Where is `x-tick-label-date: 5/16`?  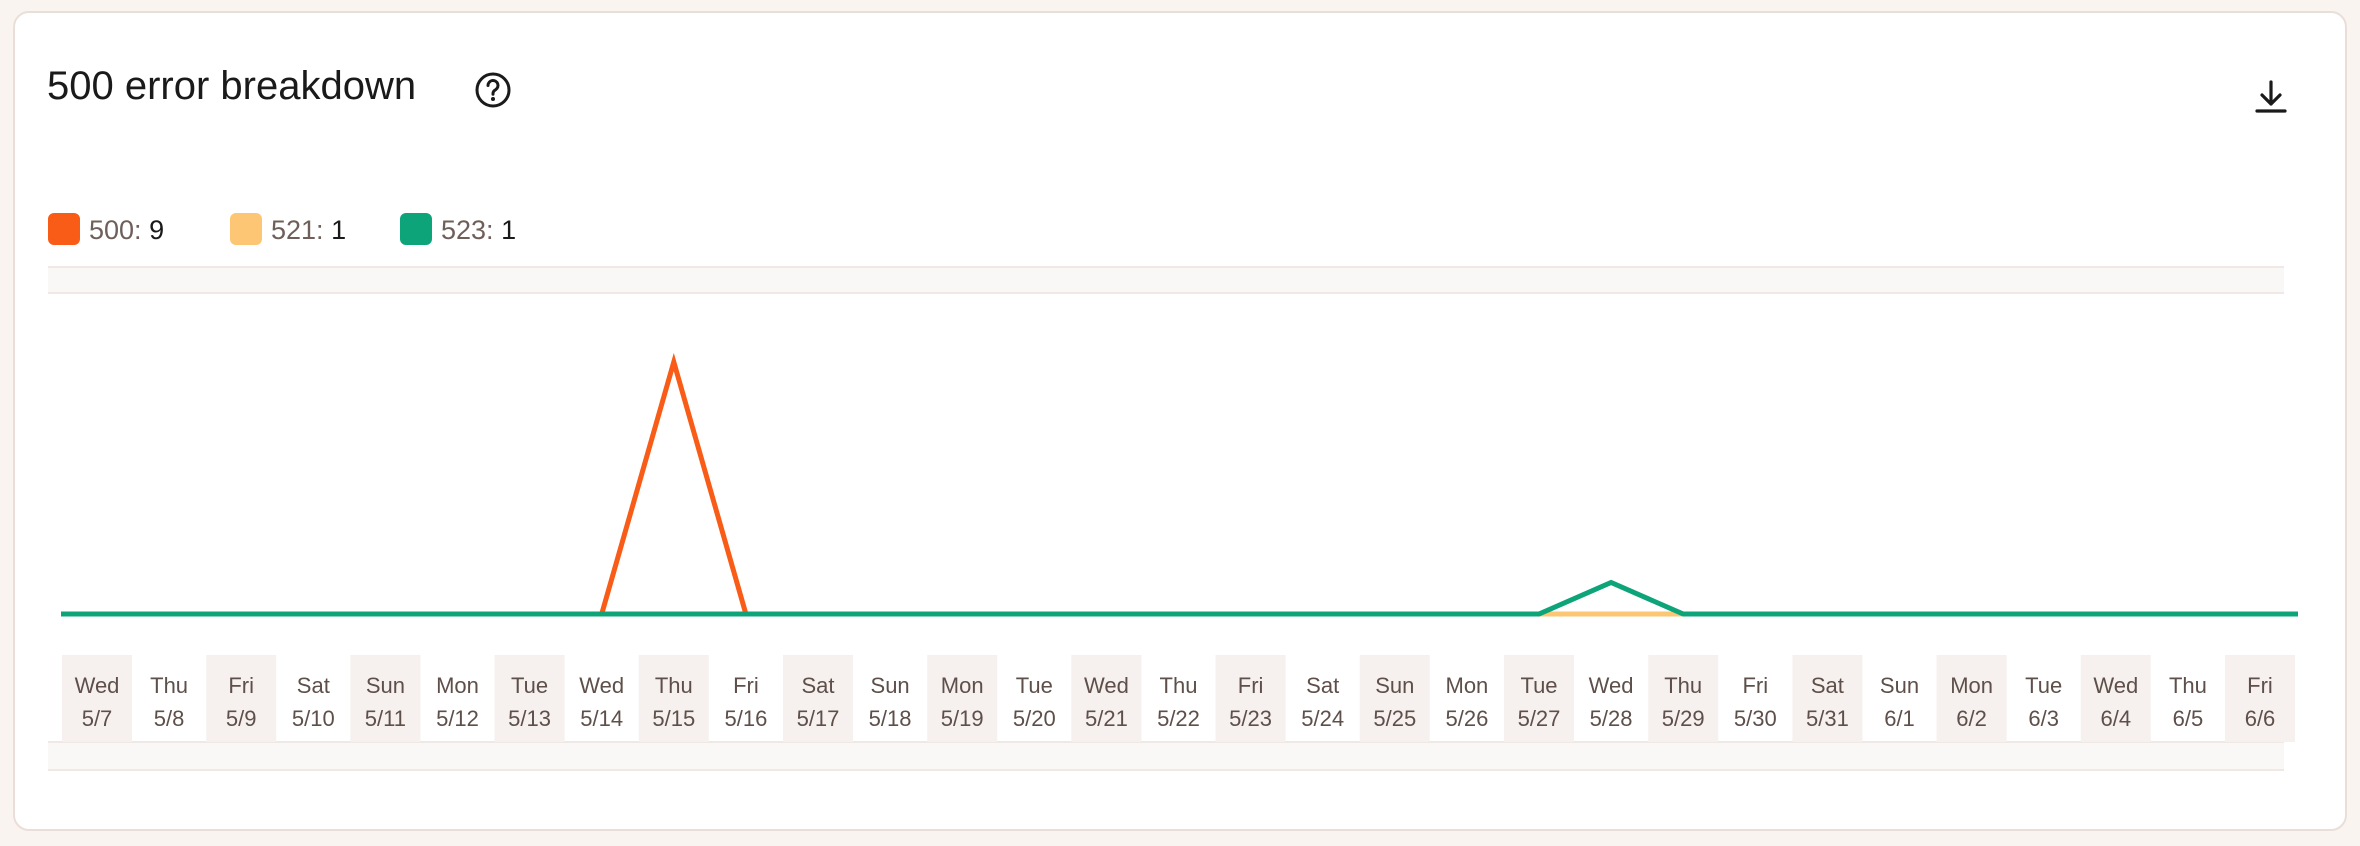 x-tick-label-date: 5/16 is located at coordinates (745, 718).